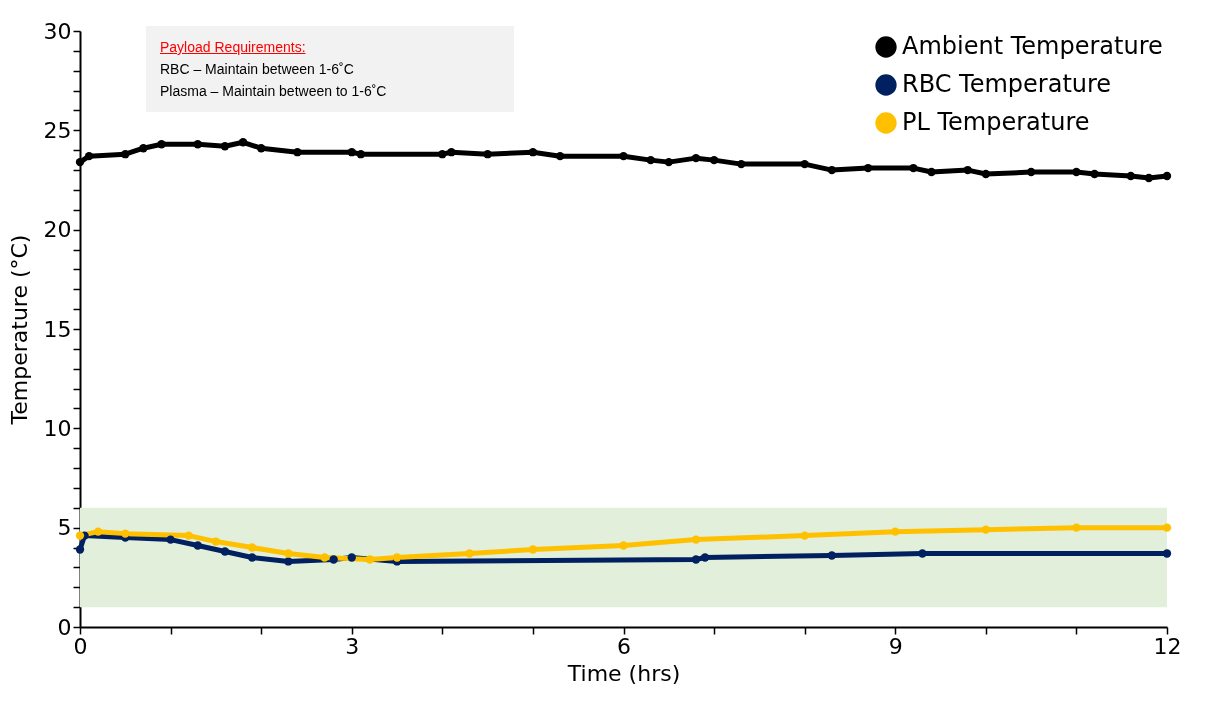 The height and width of the screenshot is (711, 1219). What do you see at coordinates (1167, 646) in the screenshot?
I see `x-tick-label: 12` at bounding box center [1167, 646].